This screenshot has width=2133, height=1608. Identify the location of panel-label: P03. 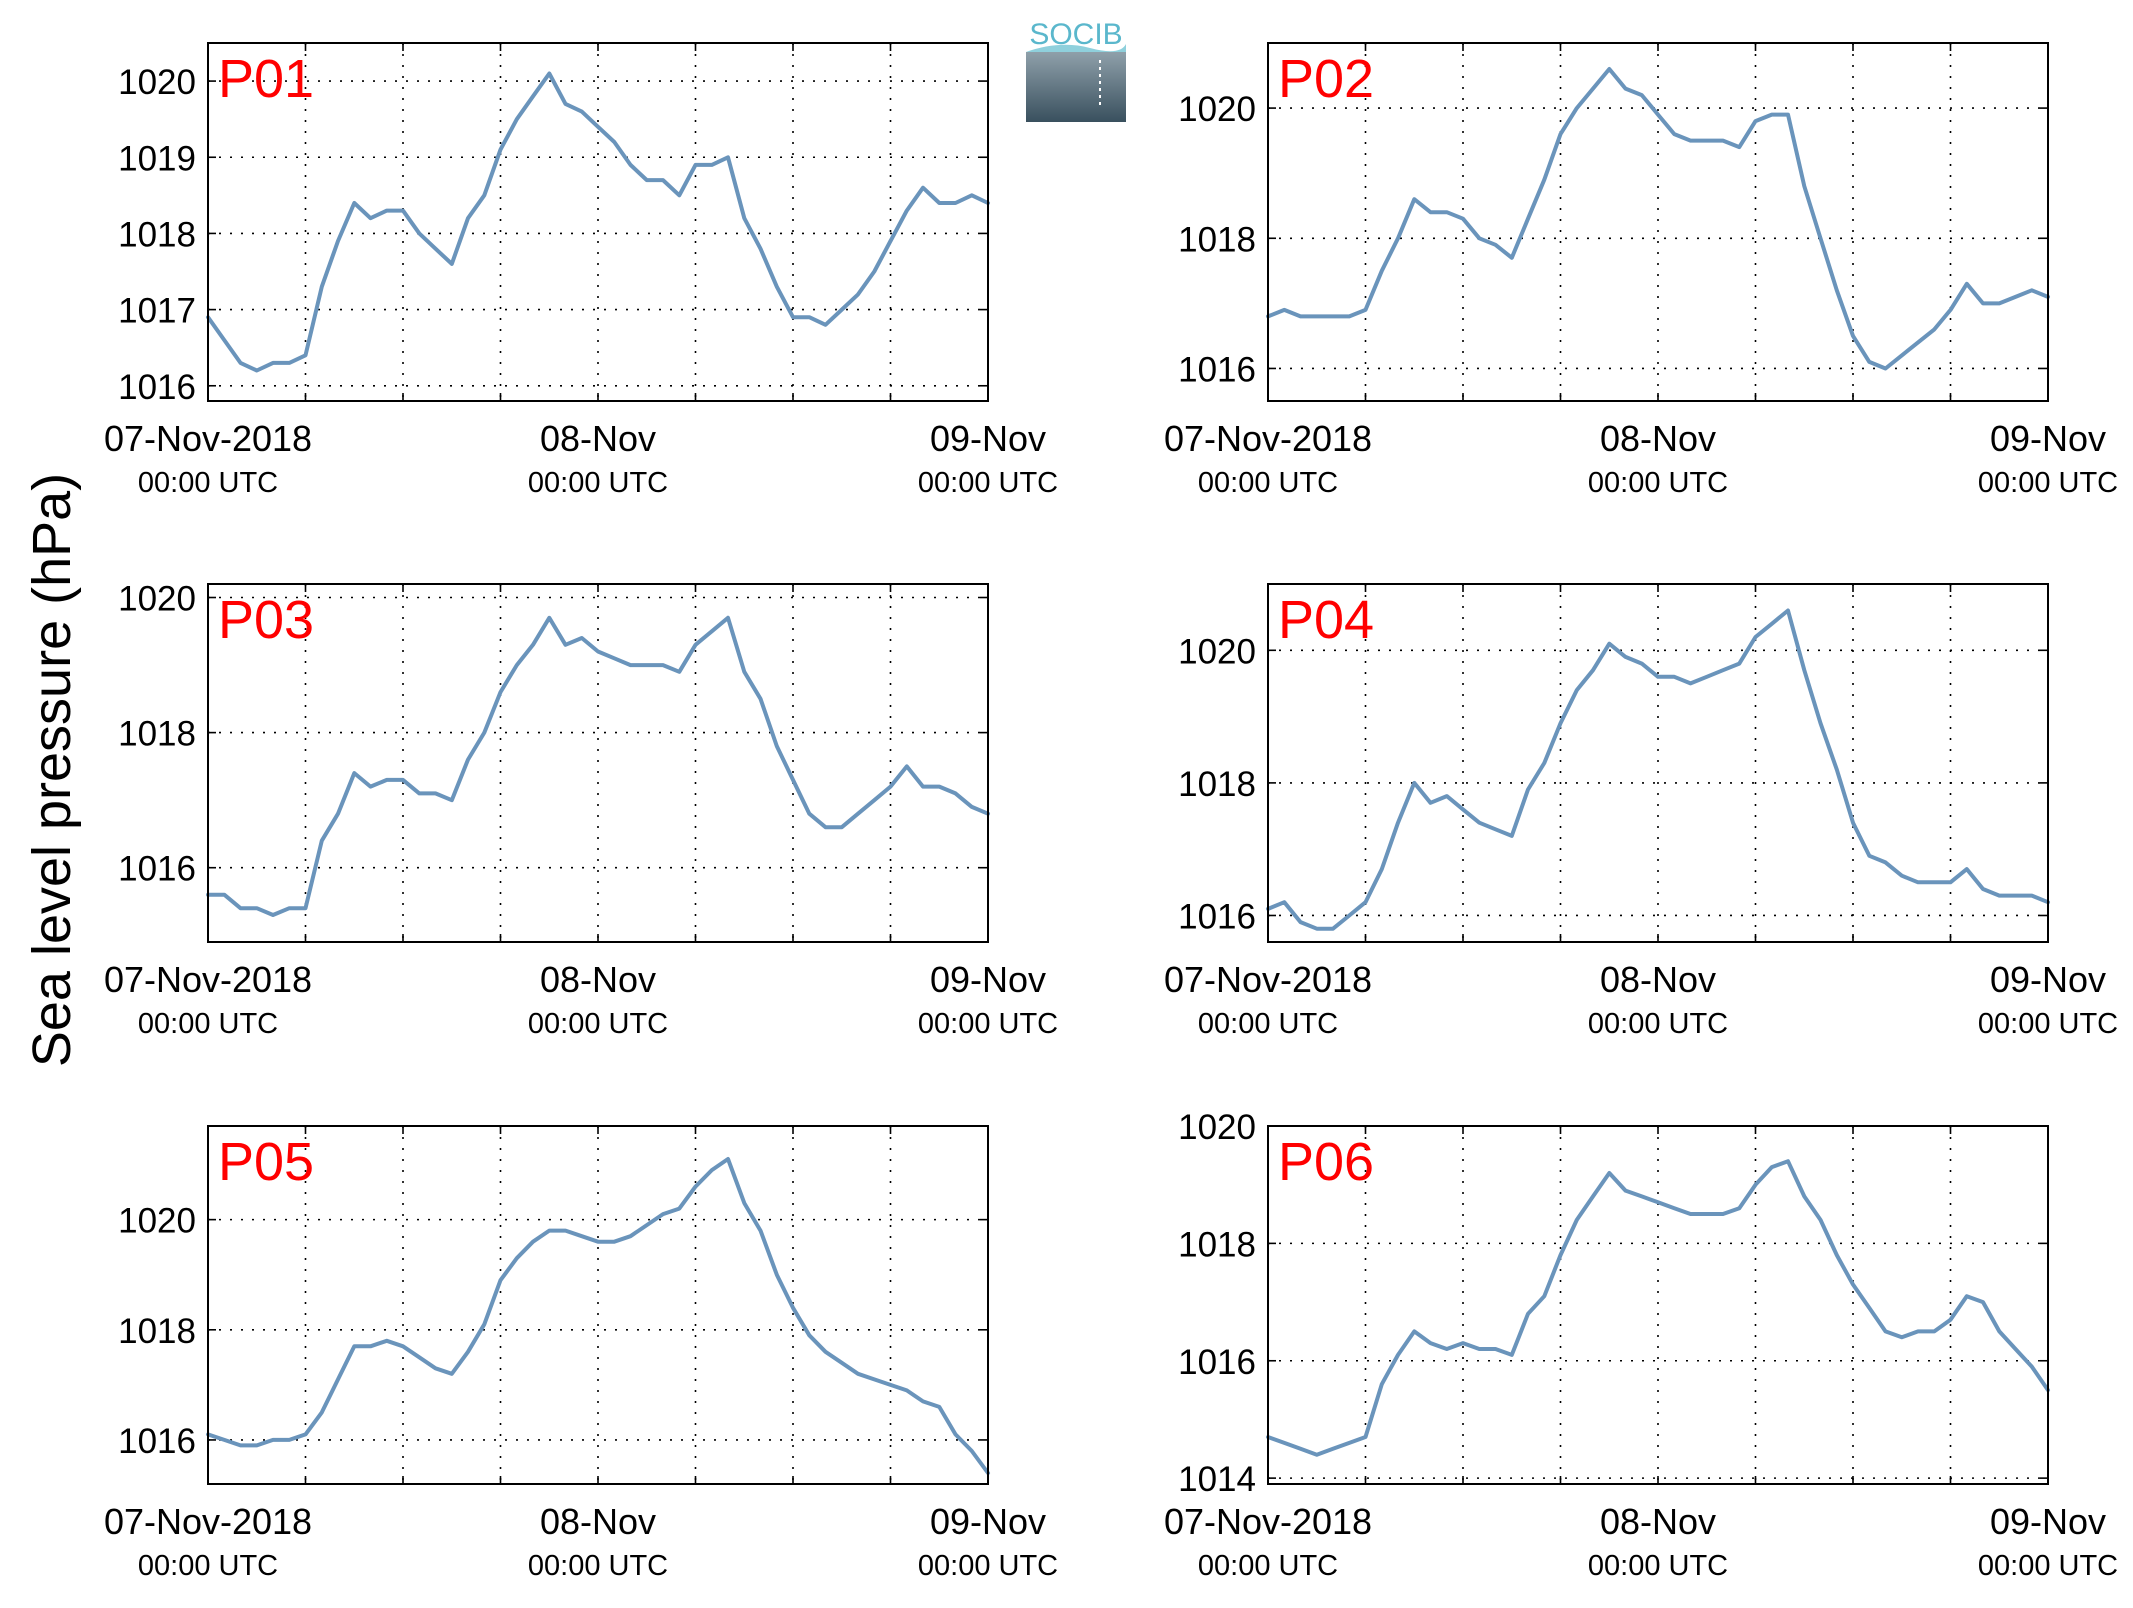
(266, 620).